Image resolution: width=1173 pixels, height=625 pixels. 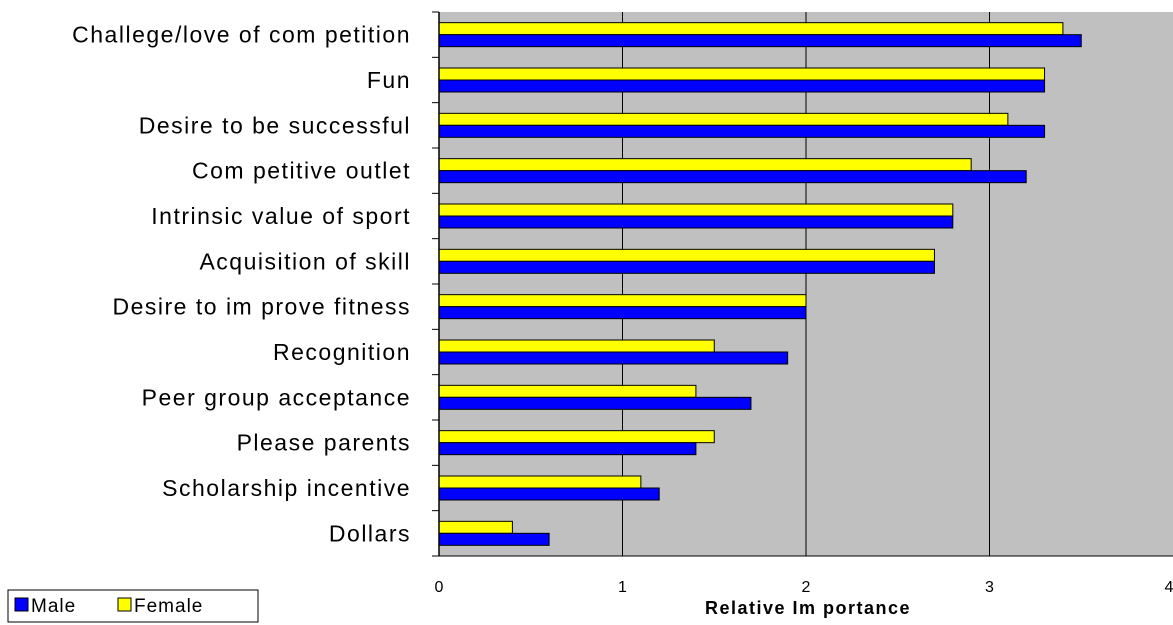 I want to click on x-tick-labels: 0 1 2 3 4, so click(x=804, y=587).